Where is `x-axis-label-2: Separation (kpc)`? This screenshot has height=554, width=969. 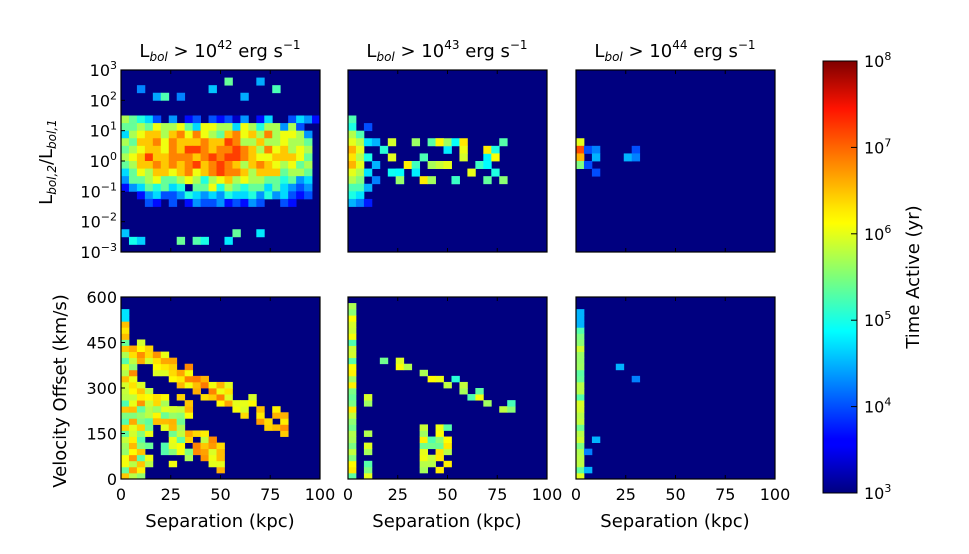
x-axis-label-2: Separation (kpc) is located at coordinates (446, 521).